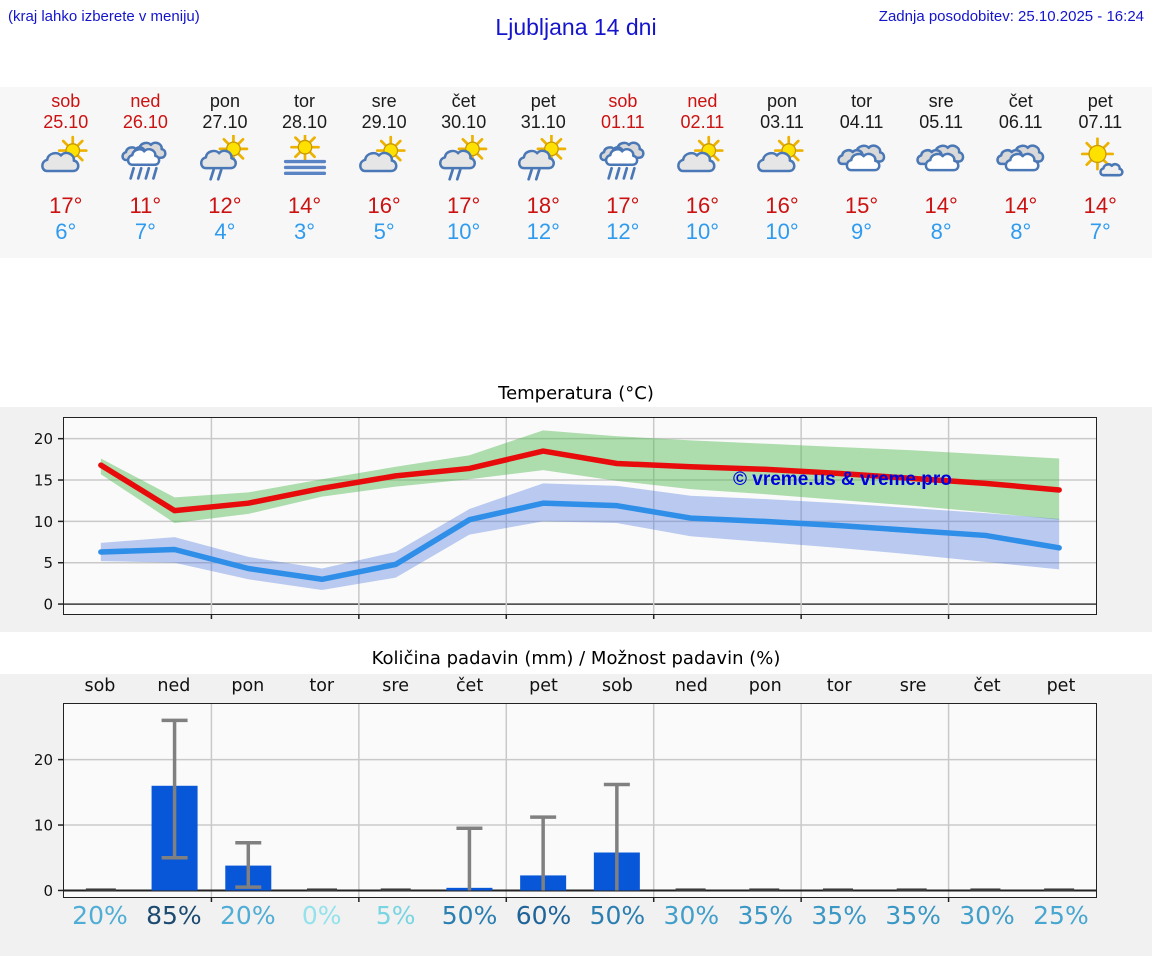 The width and height of the screenshot is (1152, 975). I want to click on day-column: pon 27.10 12° 4°, so click(225, 174).